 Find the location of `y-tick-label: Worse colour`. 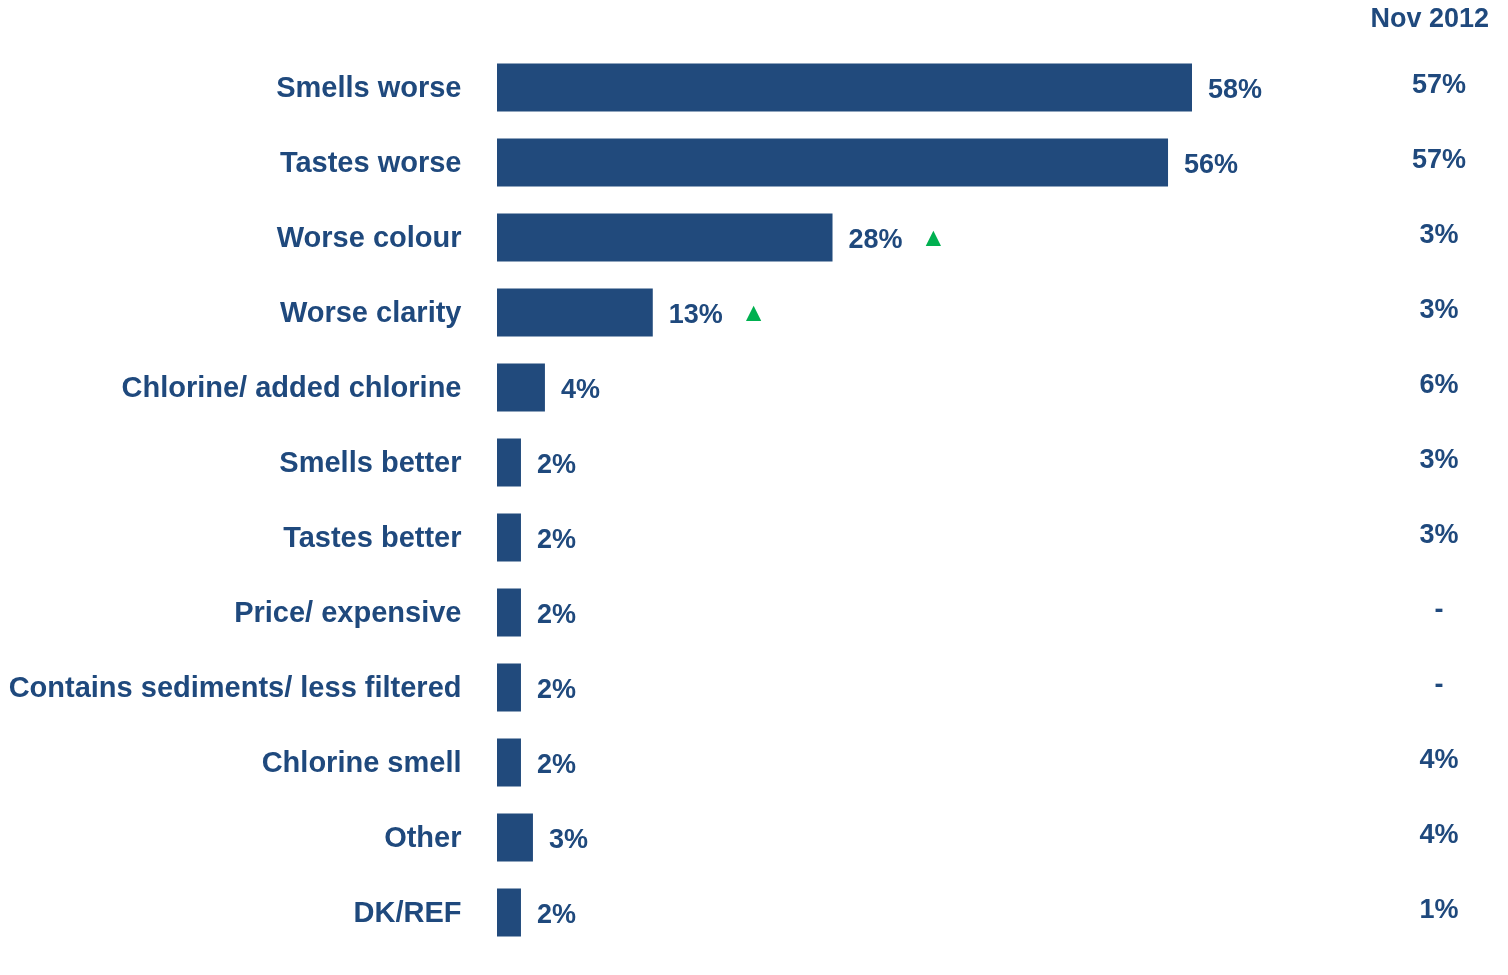

y-tick-label: Worse colour is located at coordinates (369, 236).